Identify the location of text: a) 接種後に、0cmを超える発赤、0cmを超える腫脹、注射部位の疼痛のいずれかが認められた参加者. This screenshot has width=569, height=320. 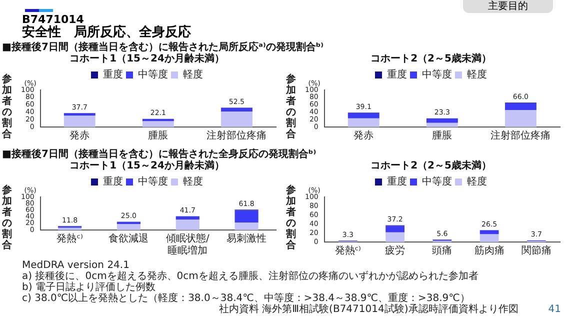
(251, 276).